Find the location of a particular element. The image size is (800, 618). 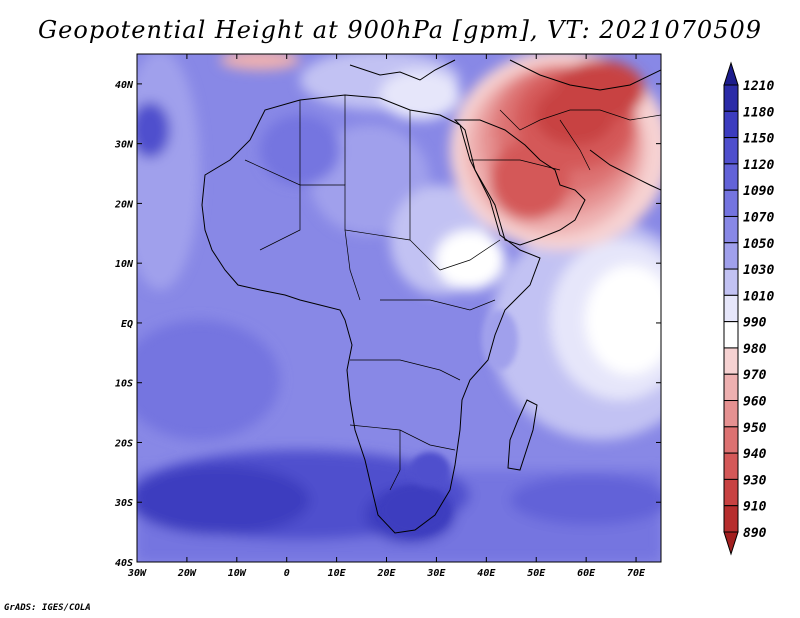

y-tick-label: 30S is located at coordinates (123, 503).